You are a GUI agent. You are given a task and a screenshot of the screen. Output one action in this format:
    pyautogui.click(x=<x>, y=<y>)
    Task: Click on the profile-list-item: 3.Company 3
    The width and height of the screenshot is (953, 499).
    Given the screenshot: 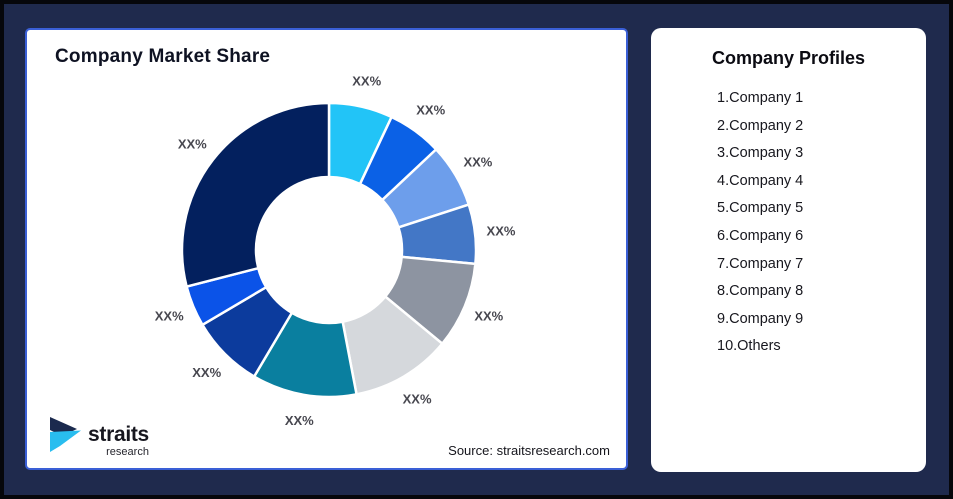 What is the action you would take?
    pyautogui.click(x=760, y=153)
    